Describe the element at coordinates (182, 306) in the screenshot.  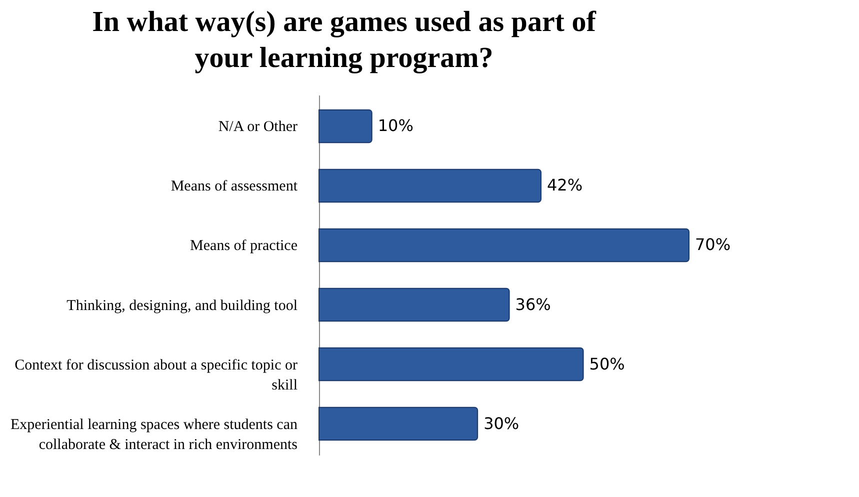
I see `y-tick-label: Thinking, designing, and building tool` at that location.